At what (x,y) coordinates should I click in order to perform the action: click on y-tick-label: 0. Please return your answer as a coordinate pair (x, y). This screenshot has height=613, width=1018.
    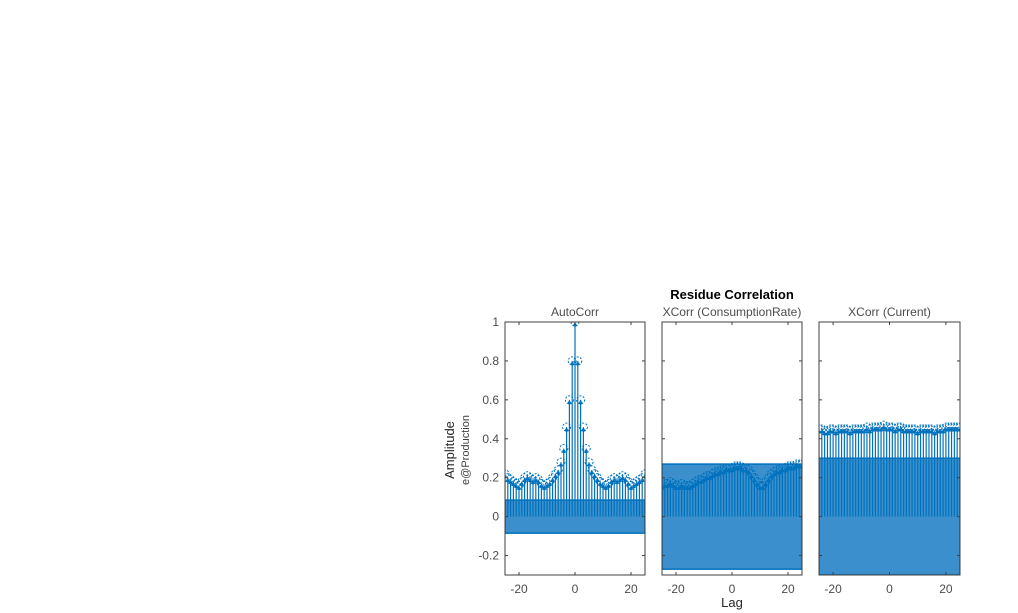
    Looking at the image, I should click on (495, 517).